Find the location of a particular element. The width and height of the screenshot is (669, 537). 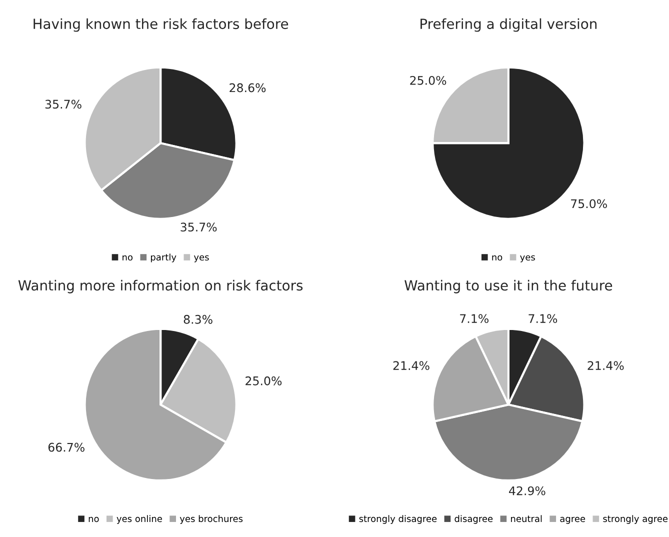

data-label: 42.9% is located at coordinates (527, 491).